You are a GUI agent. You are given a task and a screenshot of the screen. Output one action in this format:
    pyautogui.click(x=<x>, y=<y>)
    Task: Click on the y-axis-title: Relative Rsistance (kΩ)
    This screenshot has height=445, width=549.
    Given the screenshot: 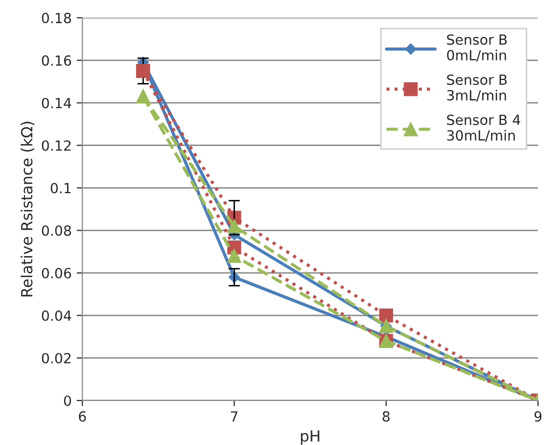 What is the action you would take?
    pyautogui.click(x=27, y=209)
    